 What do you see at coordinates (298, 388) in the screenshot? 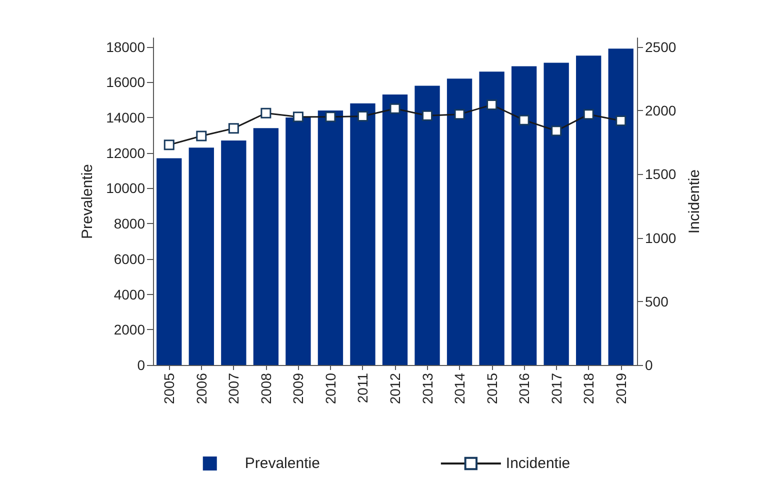
I see `x-tick-label: 2009` at bounding box center [298, 388].